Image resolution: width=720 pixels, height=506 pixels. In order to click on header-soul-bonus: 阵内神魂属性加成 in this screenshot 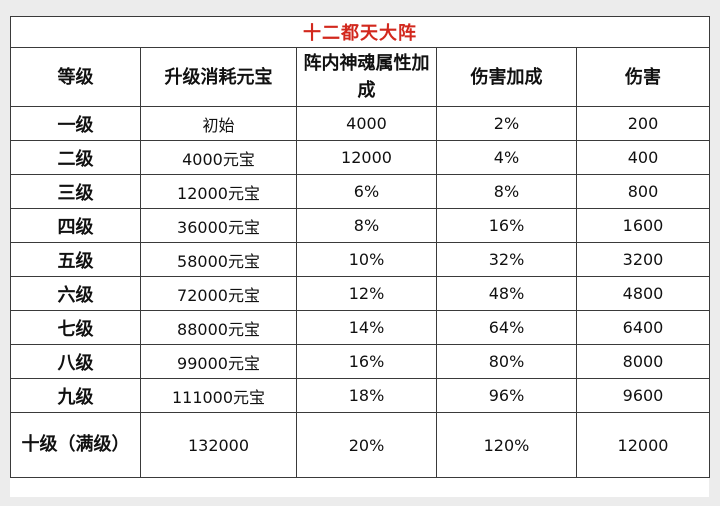, I will do `click(366, 77)`.